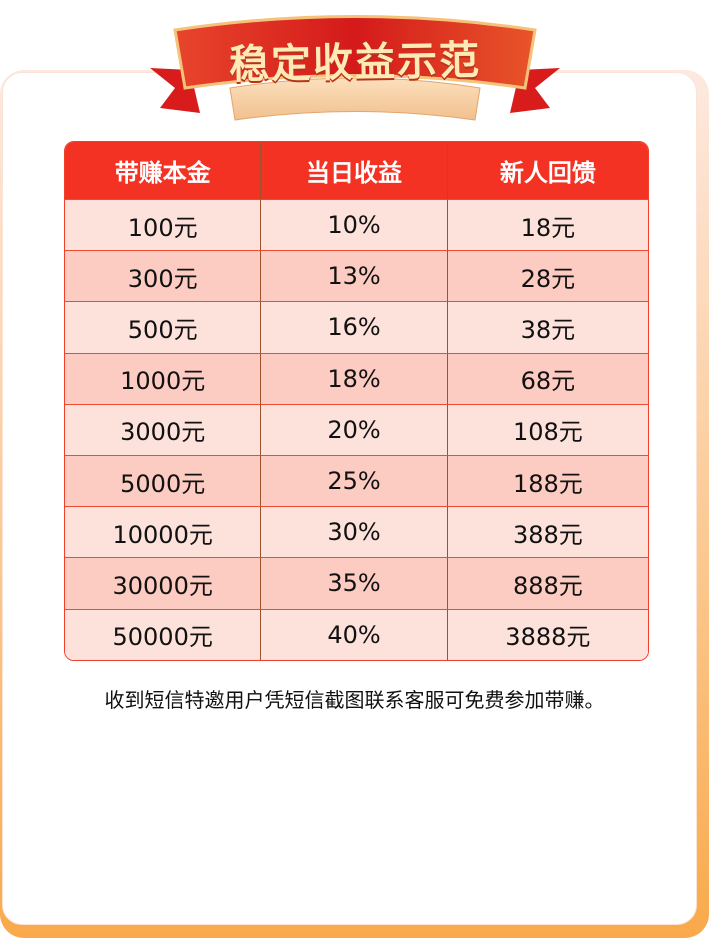  I want to click on cell-daily-return: 16%, so click(353, 327).